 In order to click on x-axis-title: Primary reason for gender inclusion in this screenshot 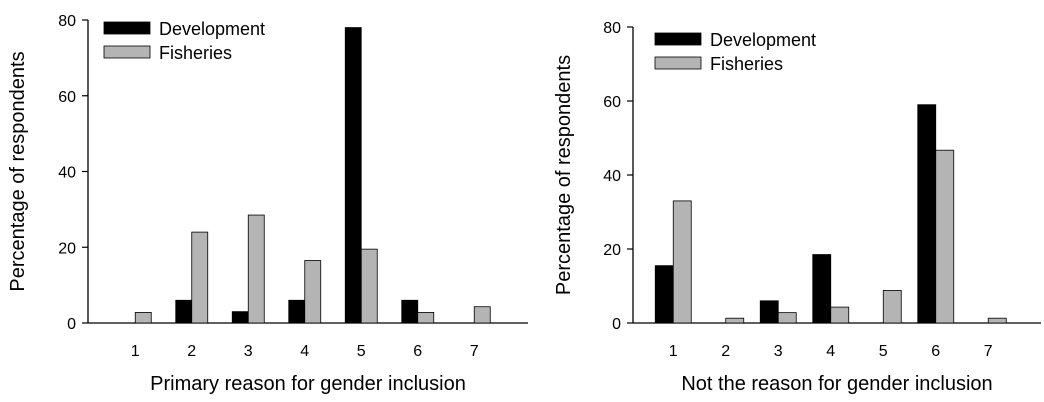, I will do `click(308, 384)`.